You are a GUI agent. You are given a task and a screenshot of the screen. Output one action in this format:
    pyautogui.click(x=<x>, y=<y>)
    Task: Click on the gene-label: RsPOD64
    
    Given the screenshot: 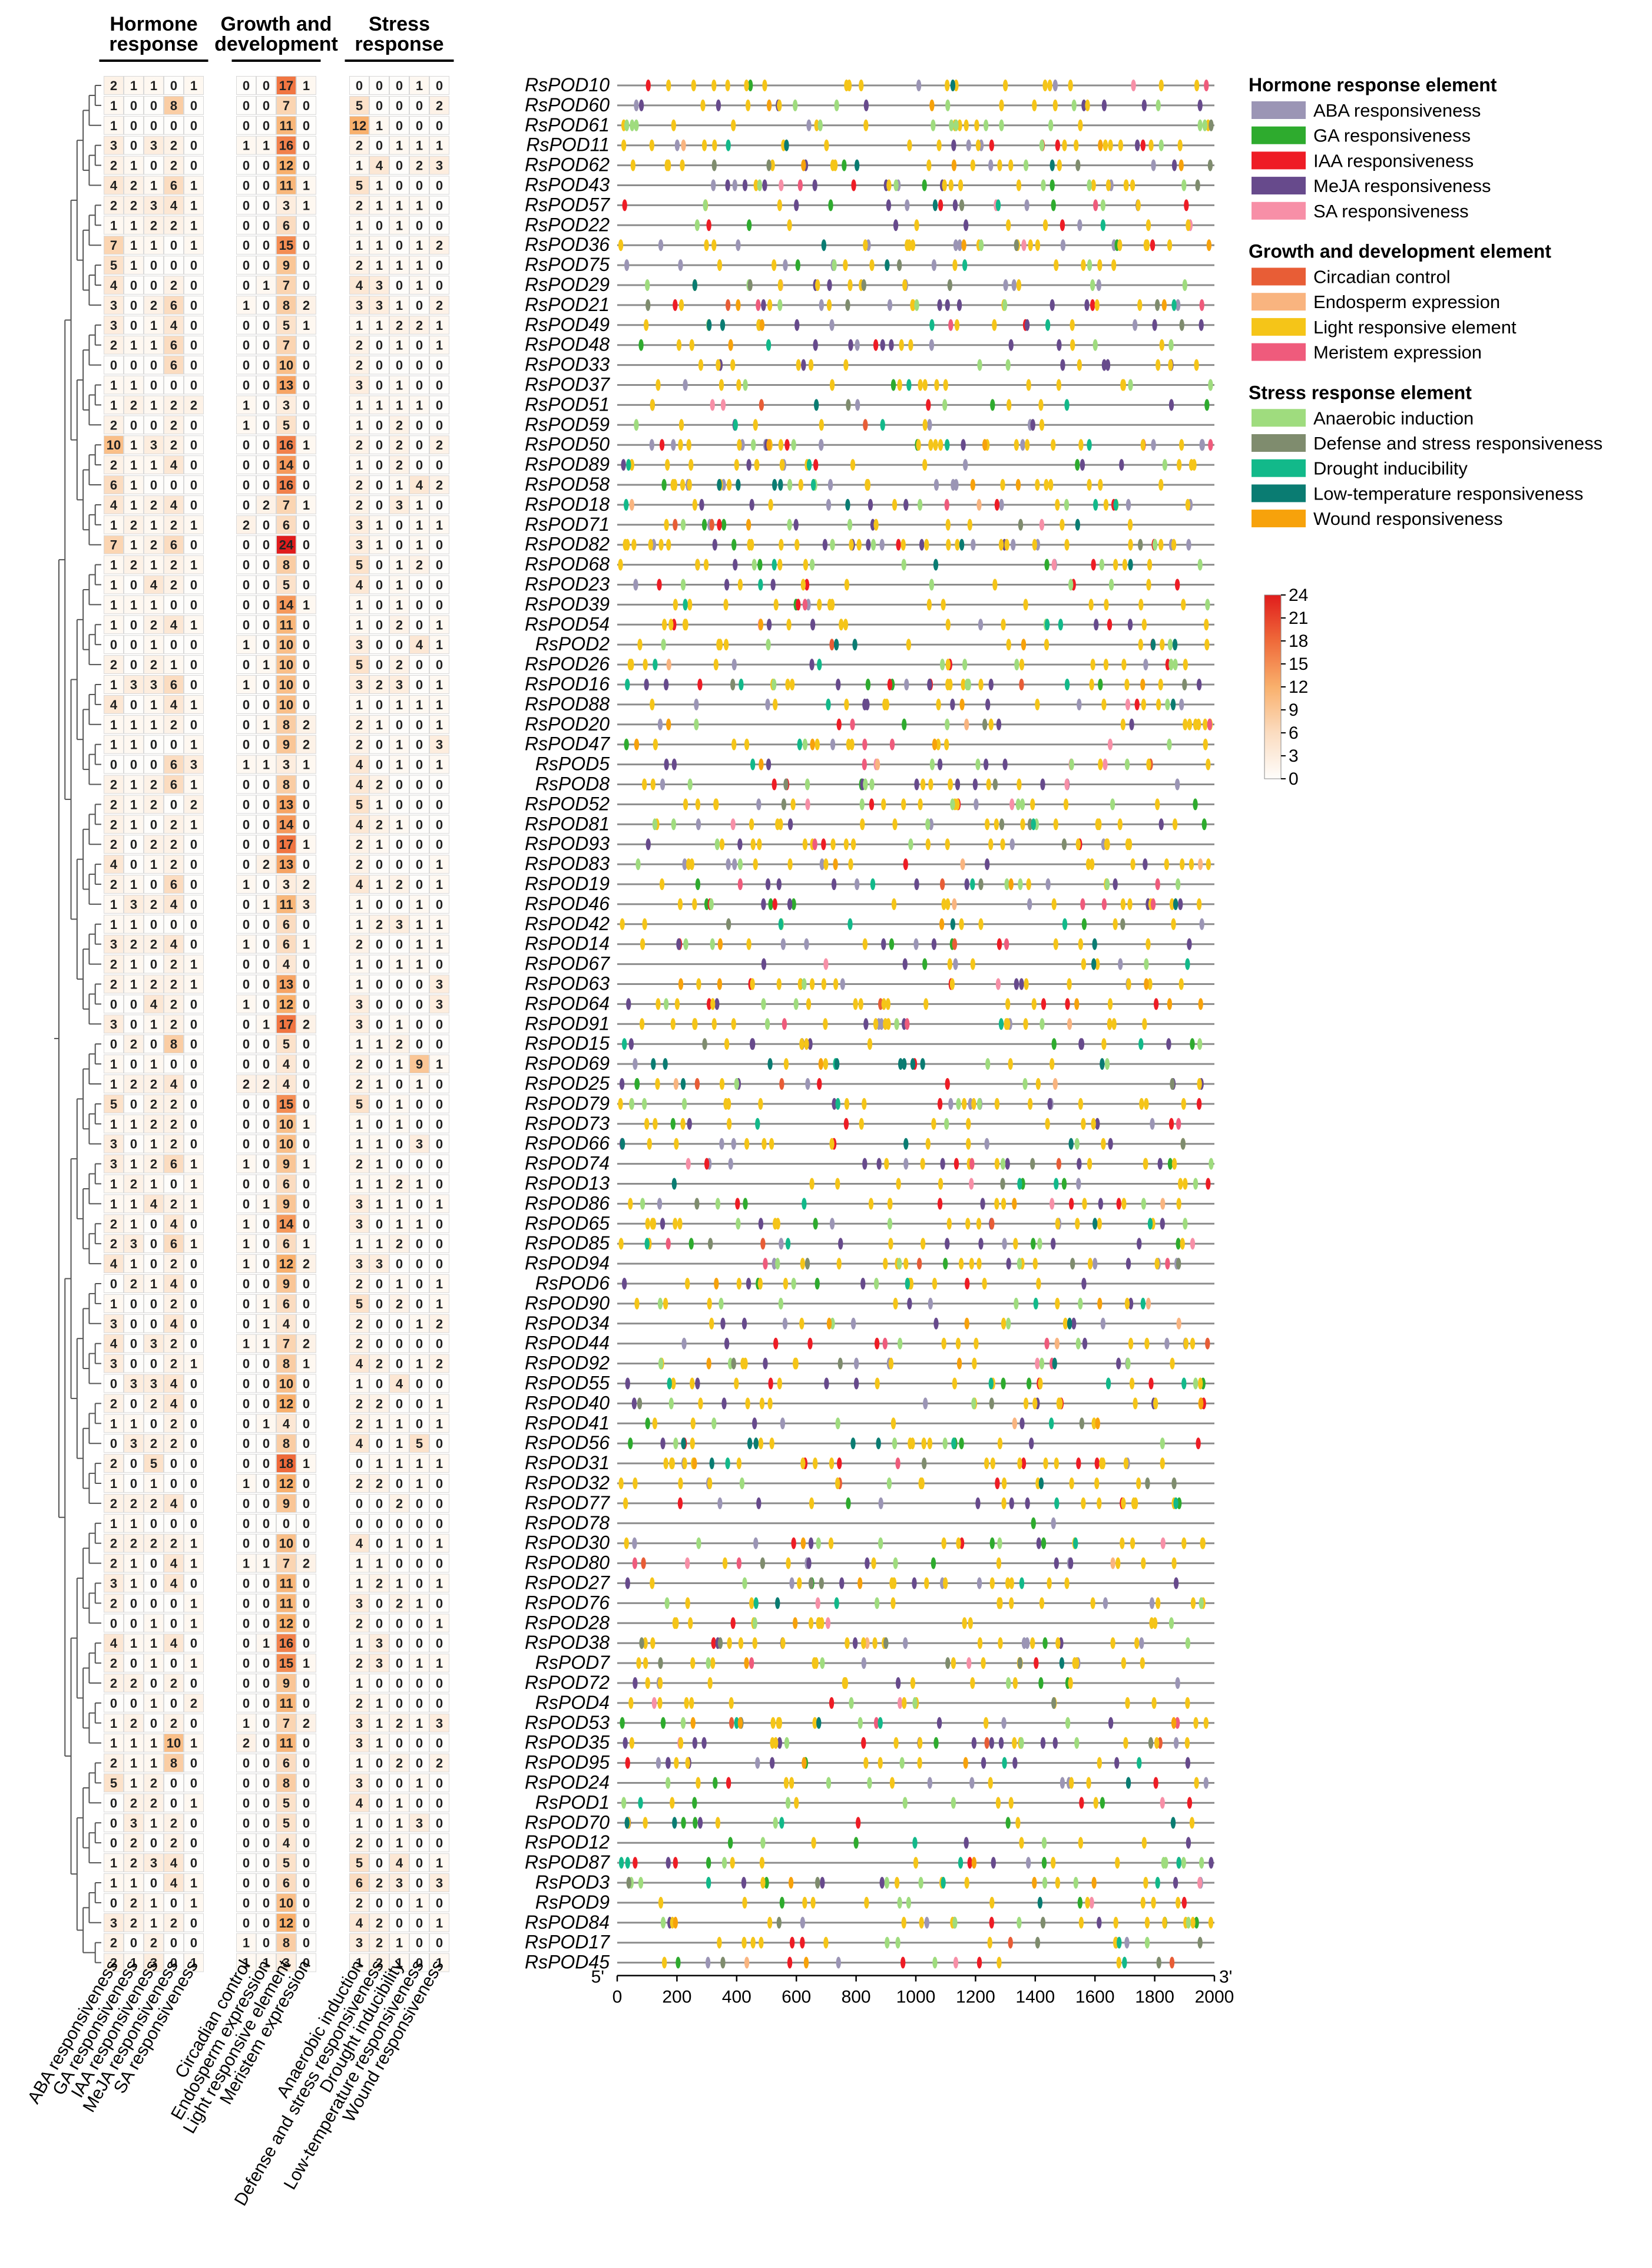 What is the action you would take?
    pyautogui.click(x=568, y=1003)
    